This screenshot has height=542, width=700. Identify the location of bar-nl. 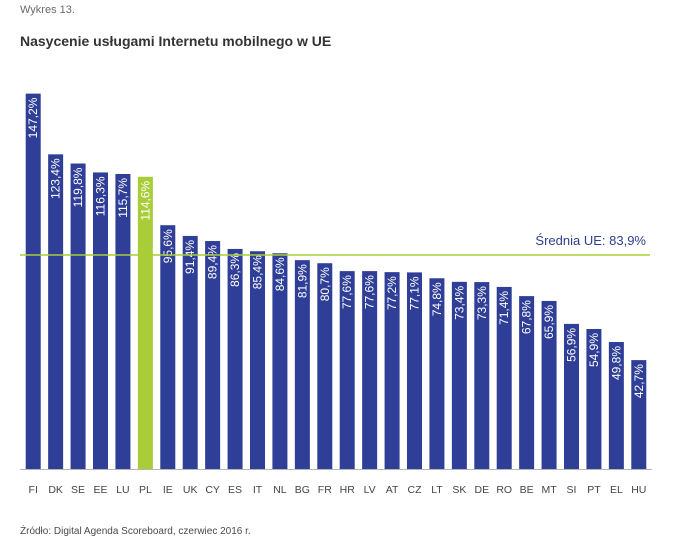
(280, 361).